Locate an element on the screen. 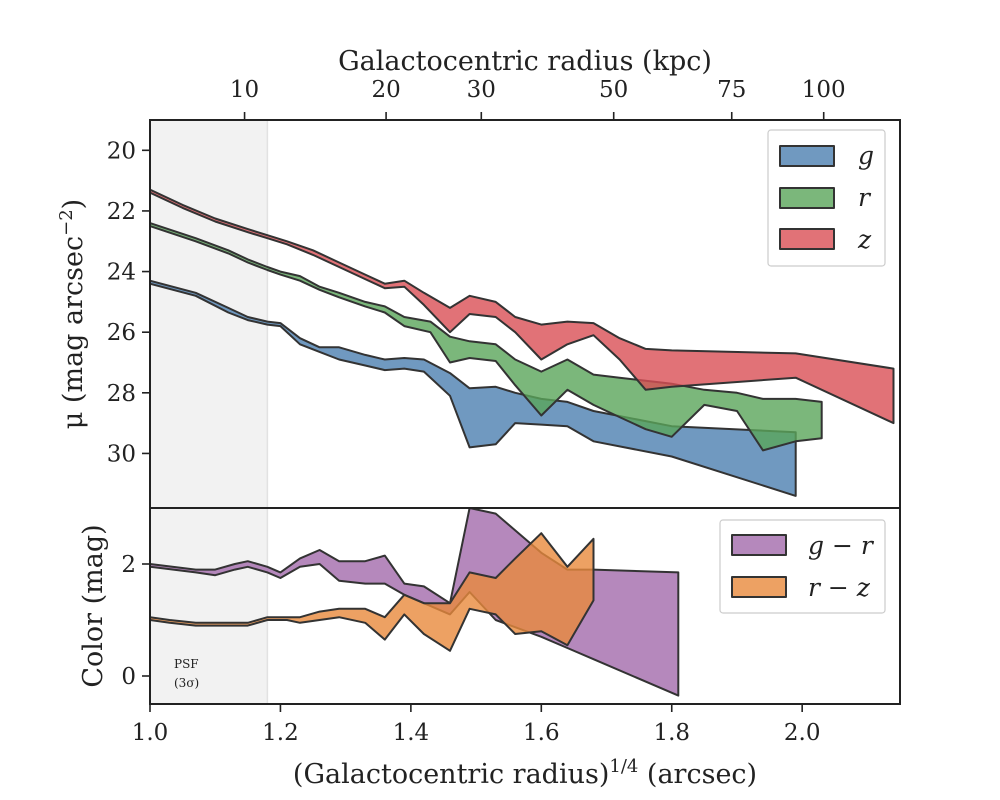  x-tick-label-0: 1.0 is located at coordinates (150, 733).